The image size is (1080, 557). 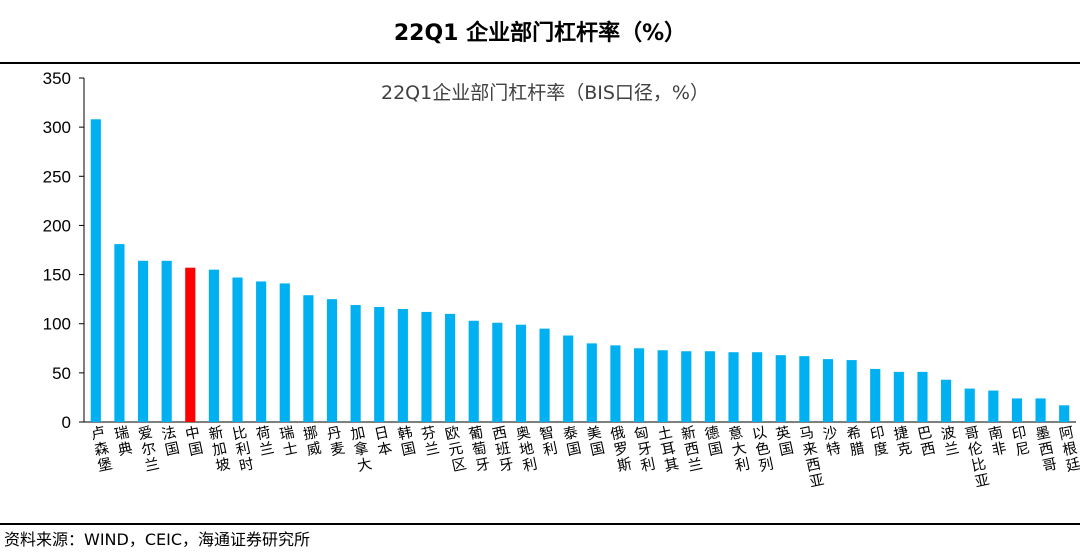 What do you see at coordinates (903, 442) in the screenshot?
I see `category-label: 捷克` at bounding box center [903, 442].